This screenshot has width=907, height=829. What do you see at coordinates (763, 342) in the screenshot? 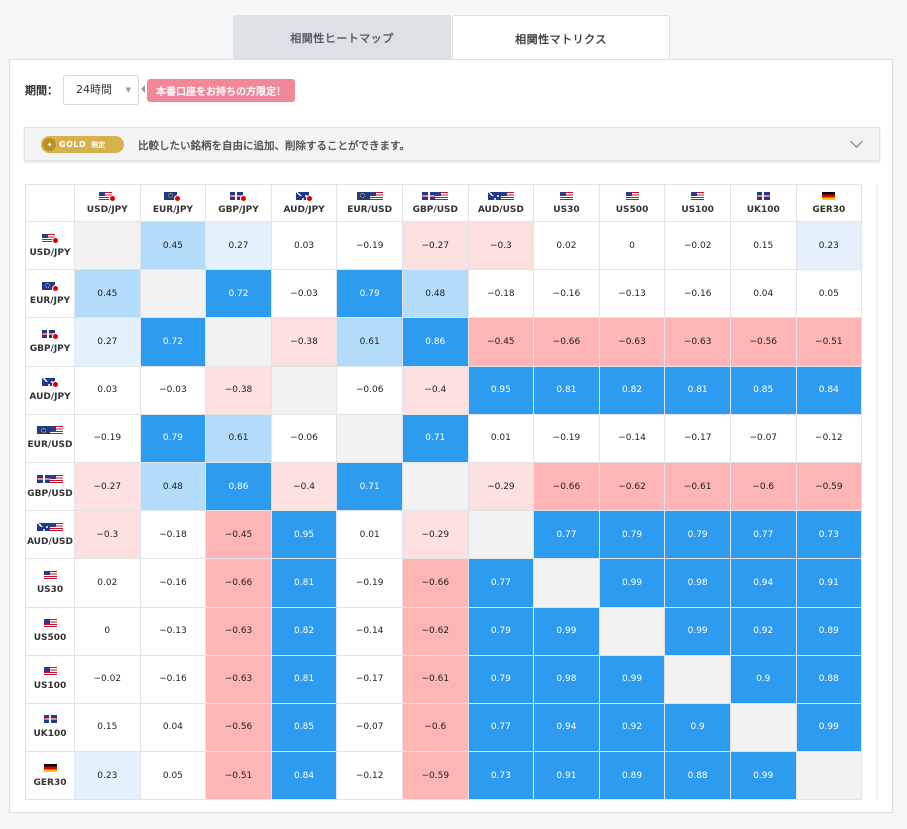
I see `matrix-cell: −0.56` at bounding box center [763, 342].